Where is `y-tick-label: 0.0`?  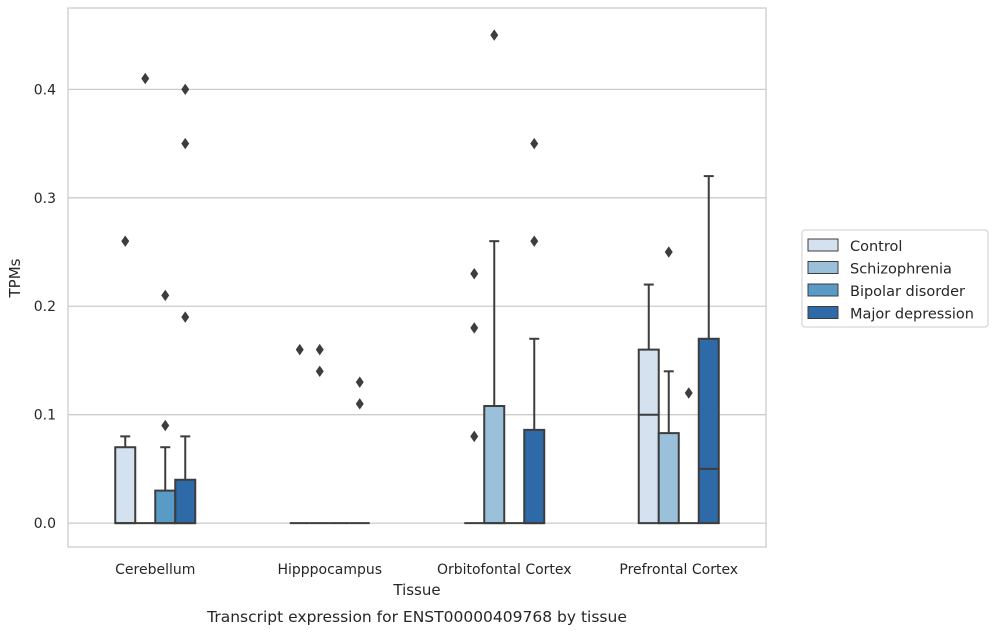
y-tick-label: 0.0 is located at coordinates (45, 524).